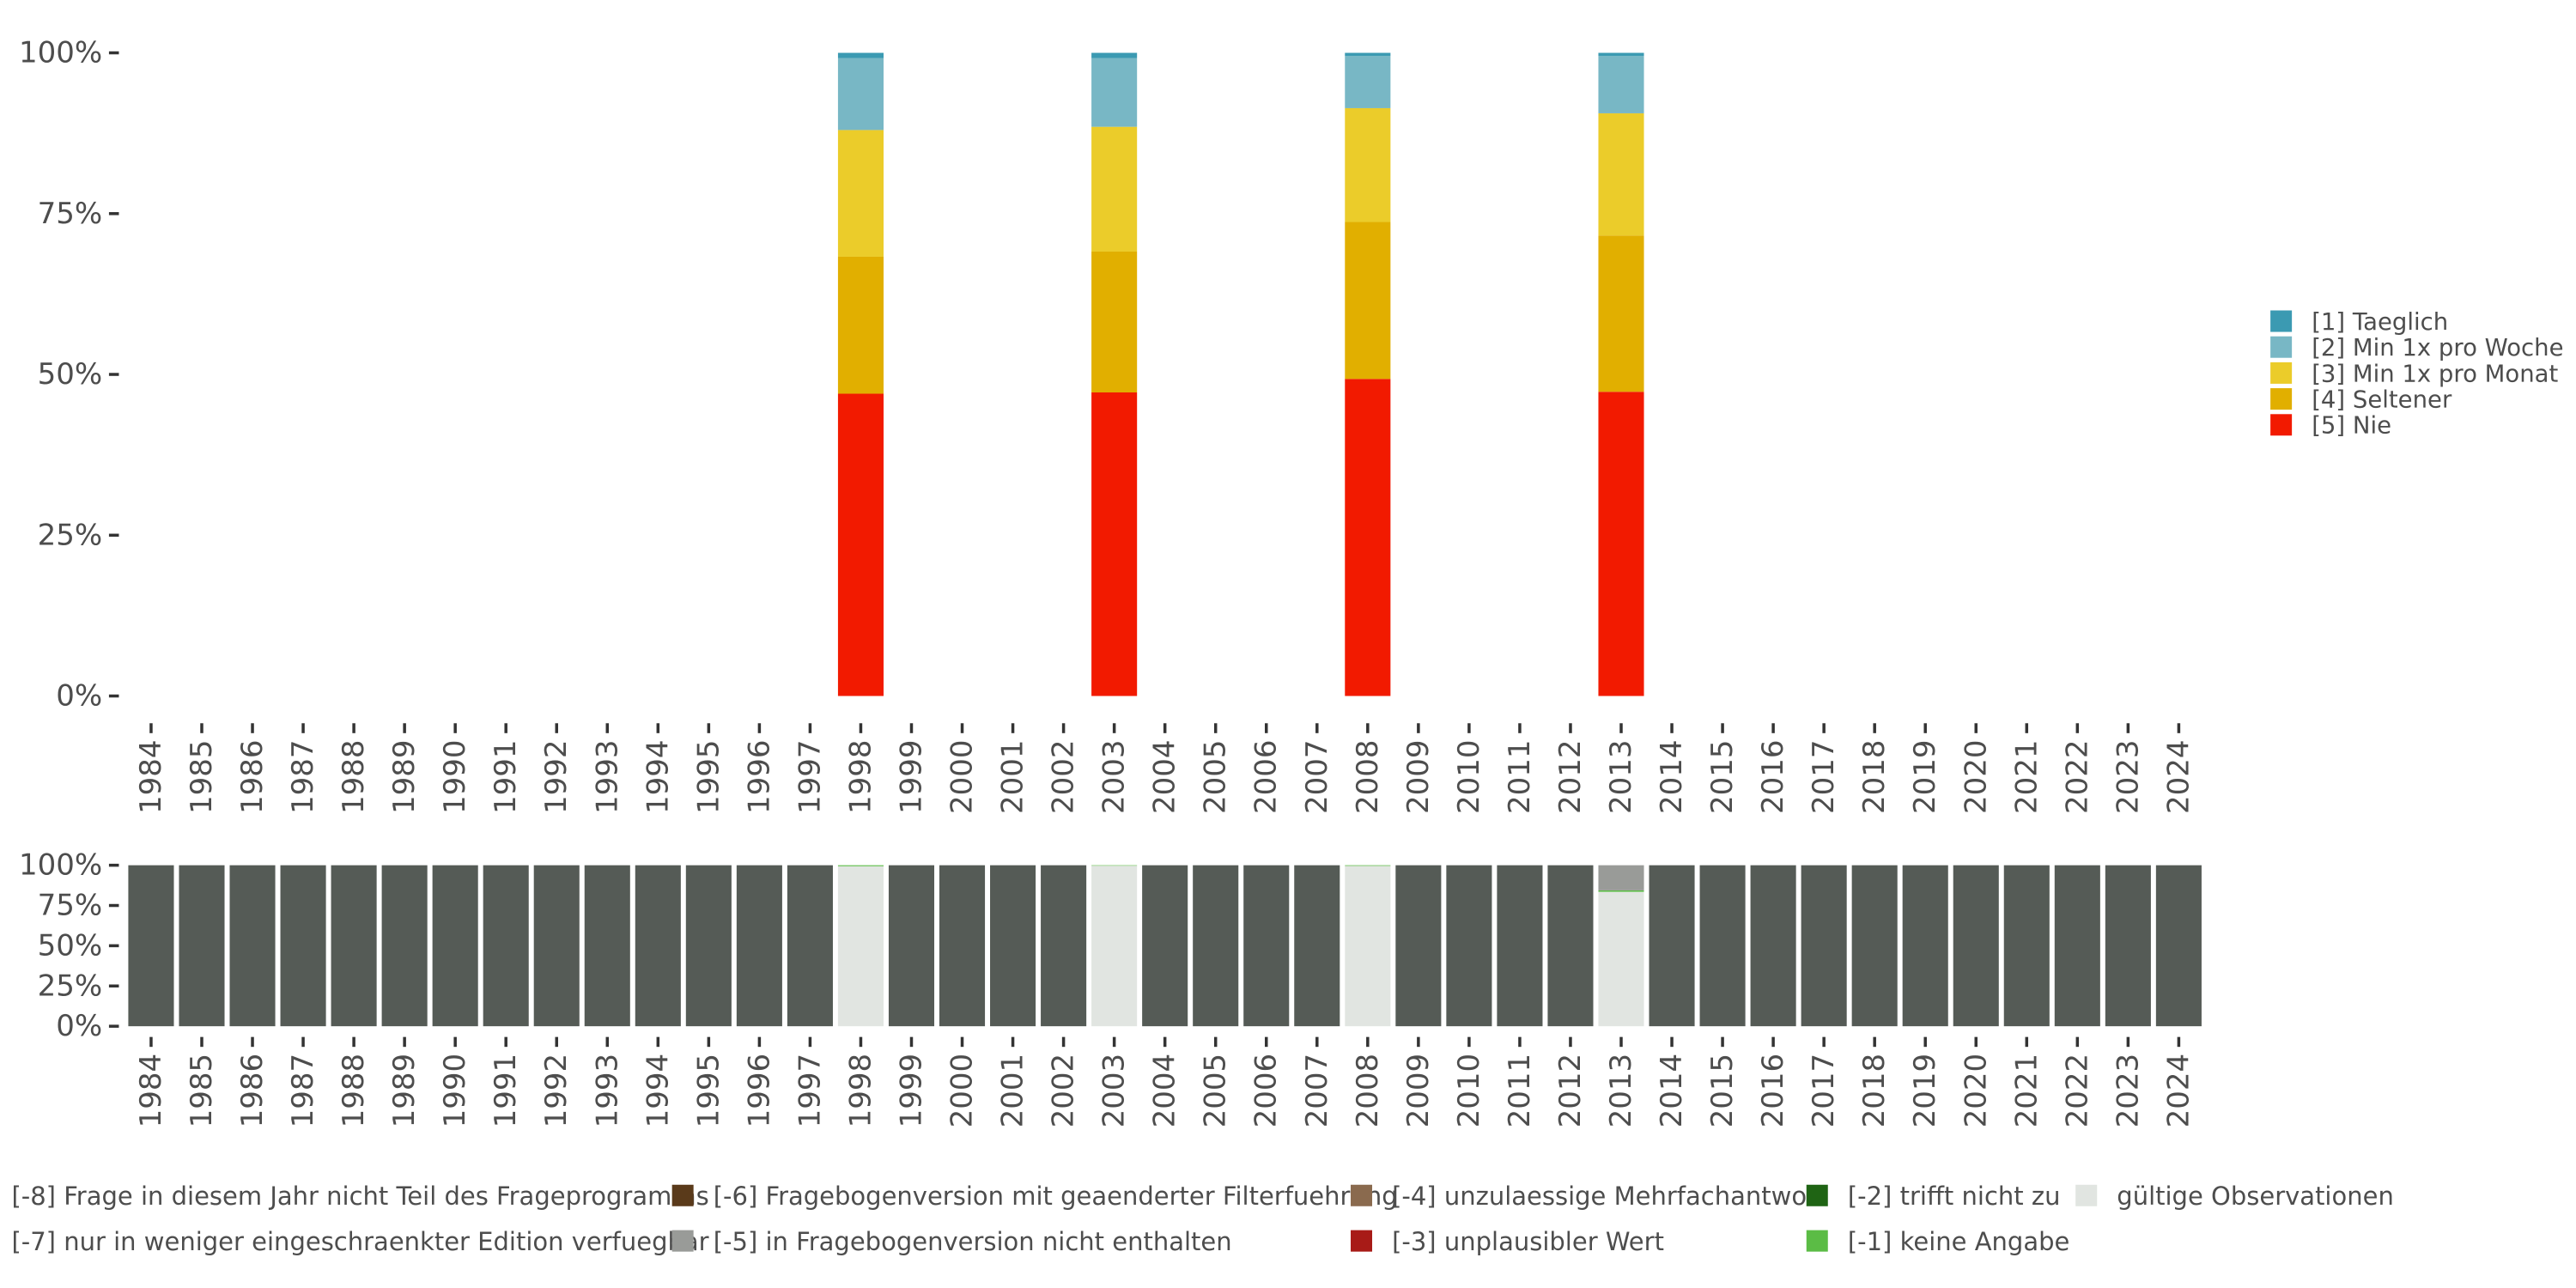  What do you see at coordinates (759, 1091) in the screenshot?
I see `bottom-x-tick-label: 1996` at bounding box center [759, 1091].